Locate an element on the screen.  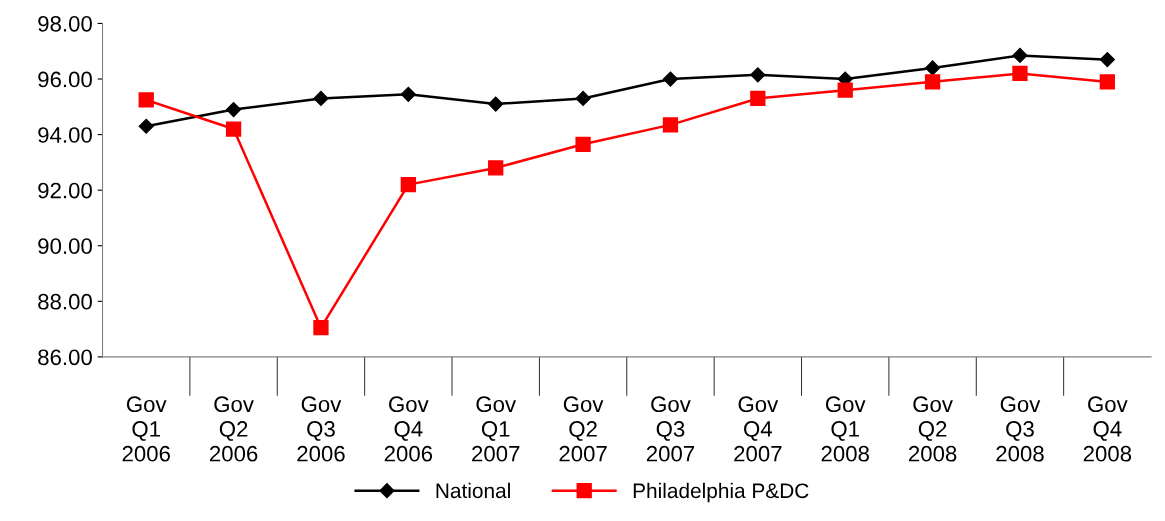
y-tick-label: 92.00 is located at coordinates (65, 190).